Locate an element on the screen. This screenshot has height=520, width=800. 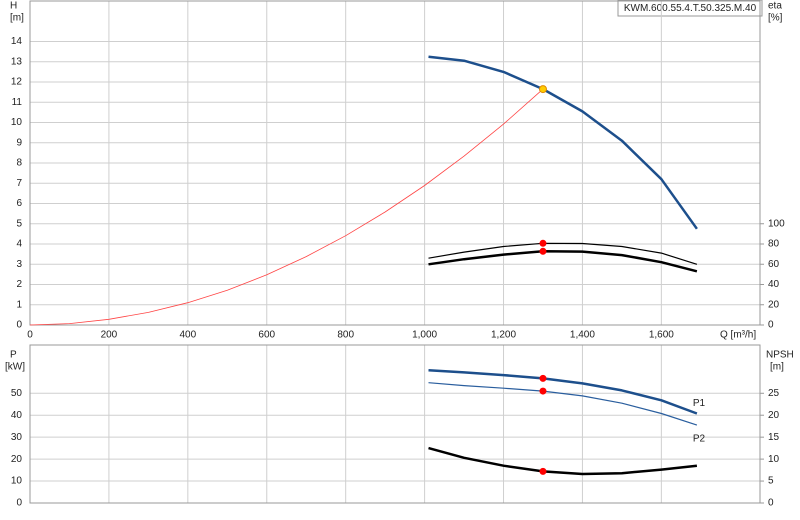
y2-tick-label: 60 is located at coordinates (774, 264).